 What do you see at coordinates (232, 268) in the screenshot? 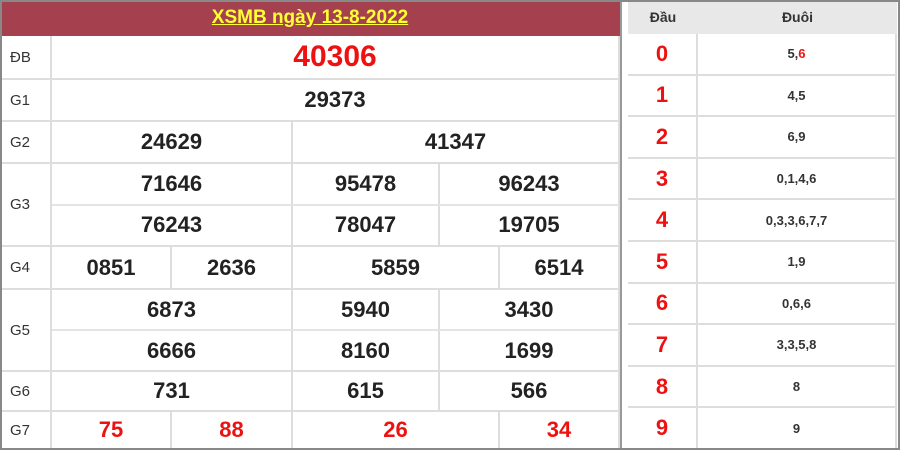
I see `prize-number-g4: 2636` at bounding box center [232, 268].